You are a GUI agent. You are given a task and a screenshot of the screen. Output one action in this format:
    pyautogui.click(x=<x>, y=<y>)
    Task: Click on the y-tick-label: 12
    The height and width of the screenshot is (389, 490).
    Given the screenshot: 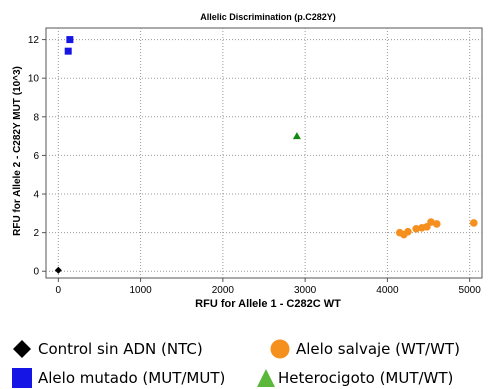 What is the action you would take?
    pyautogui.click(x=34, y=40)
    